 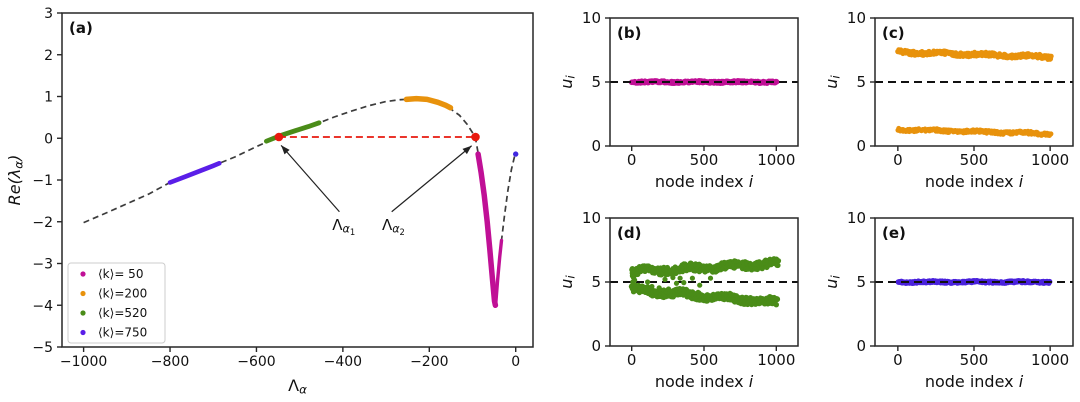 I want to click on y-axis-label-c: ui, so click(x=832, y=82).